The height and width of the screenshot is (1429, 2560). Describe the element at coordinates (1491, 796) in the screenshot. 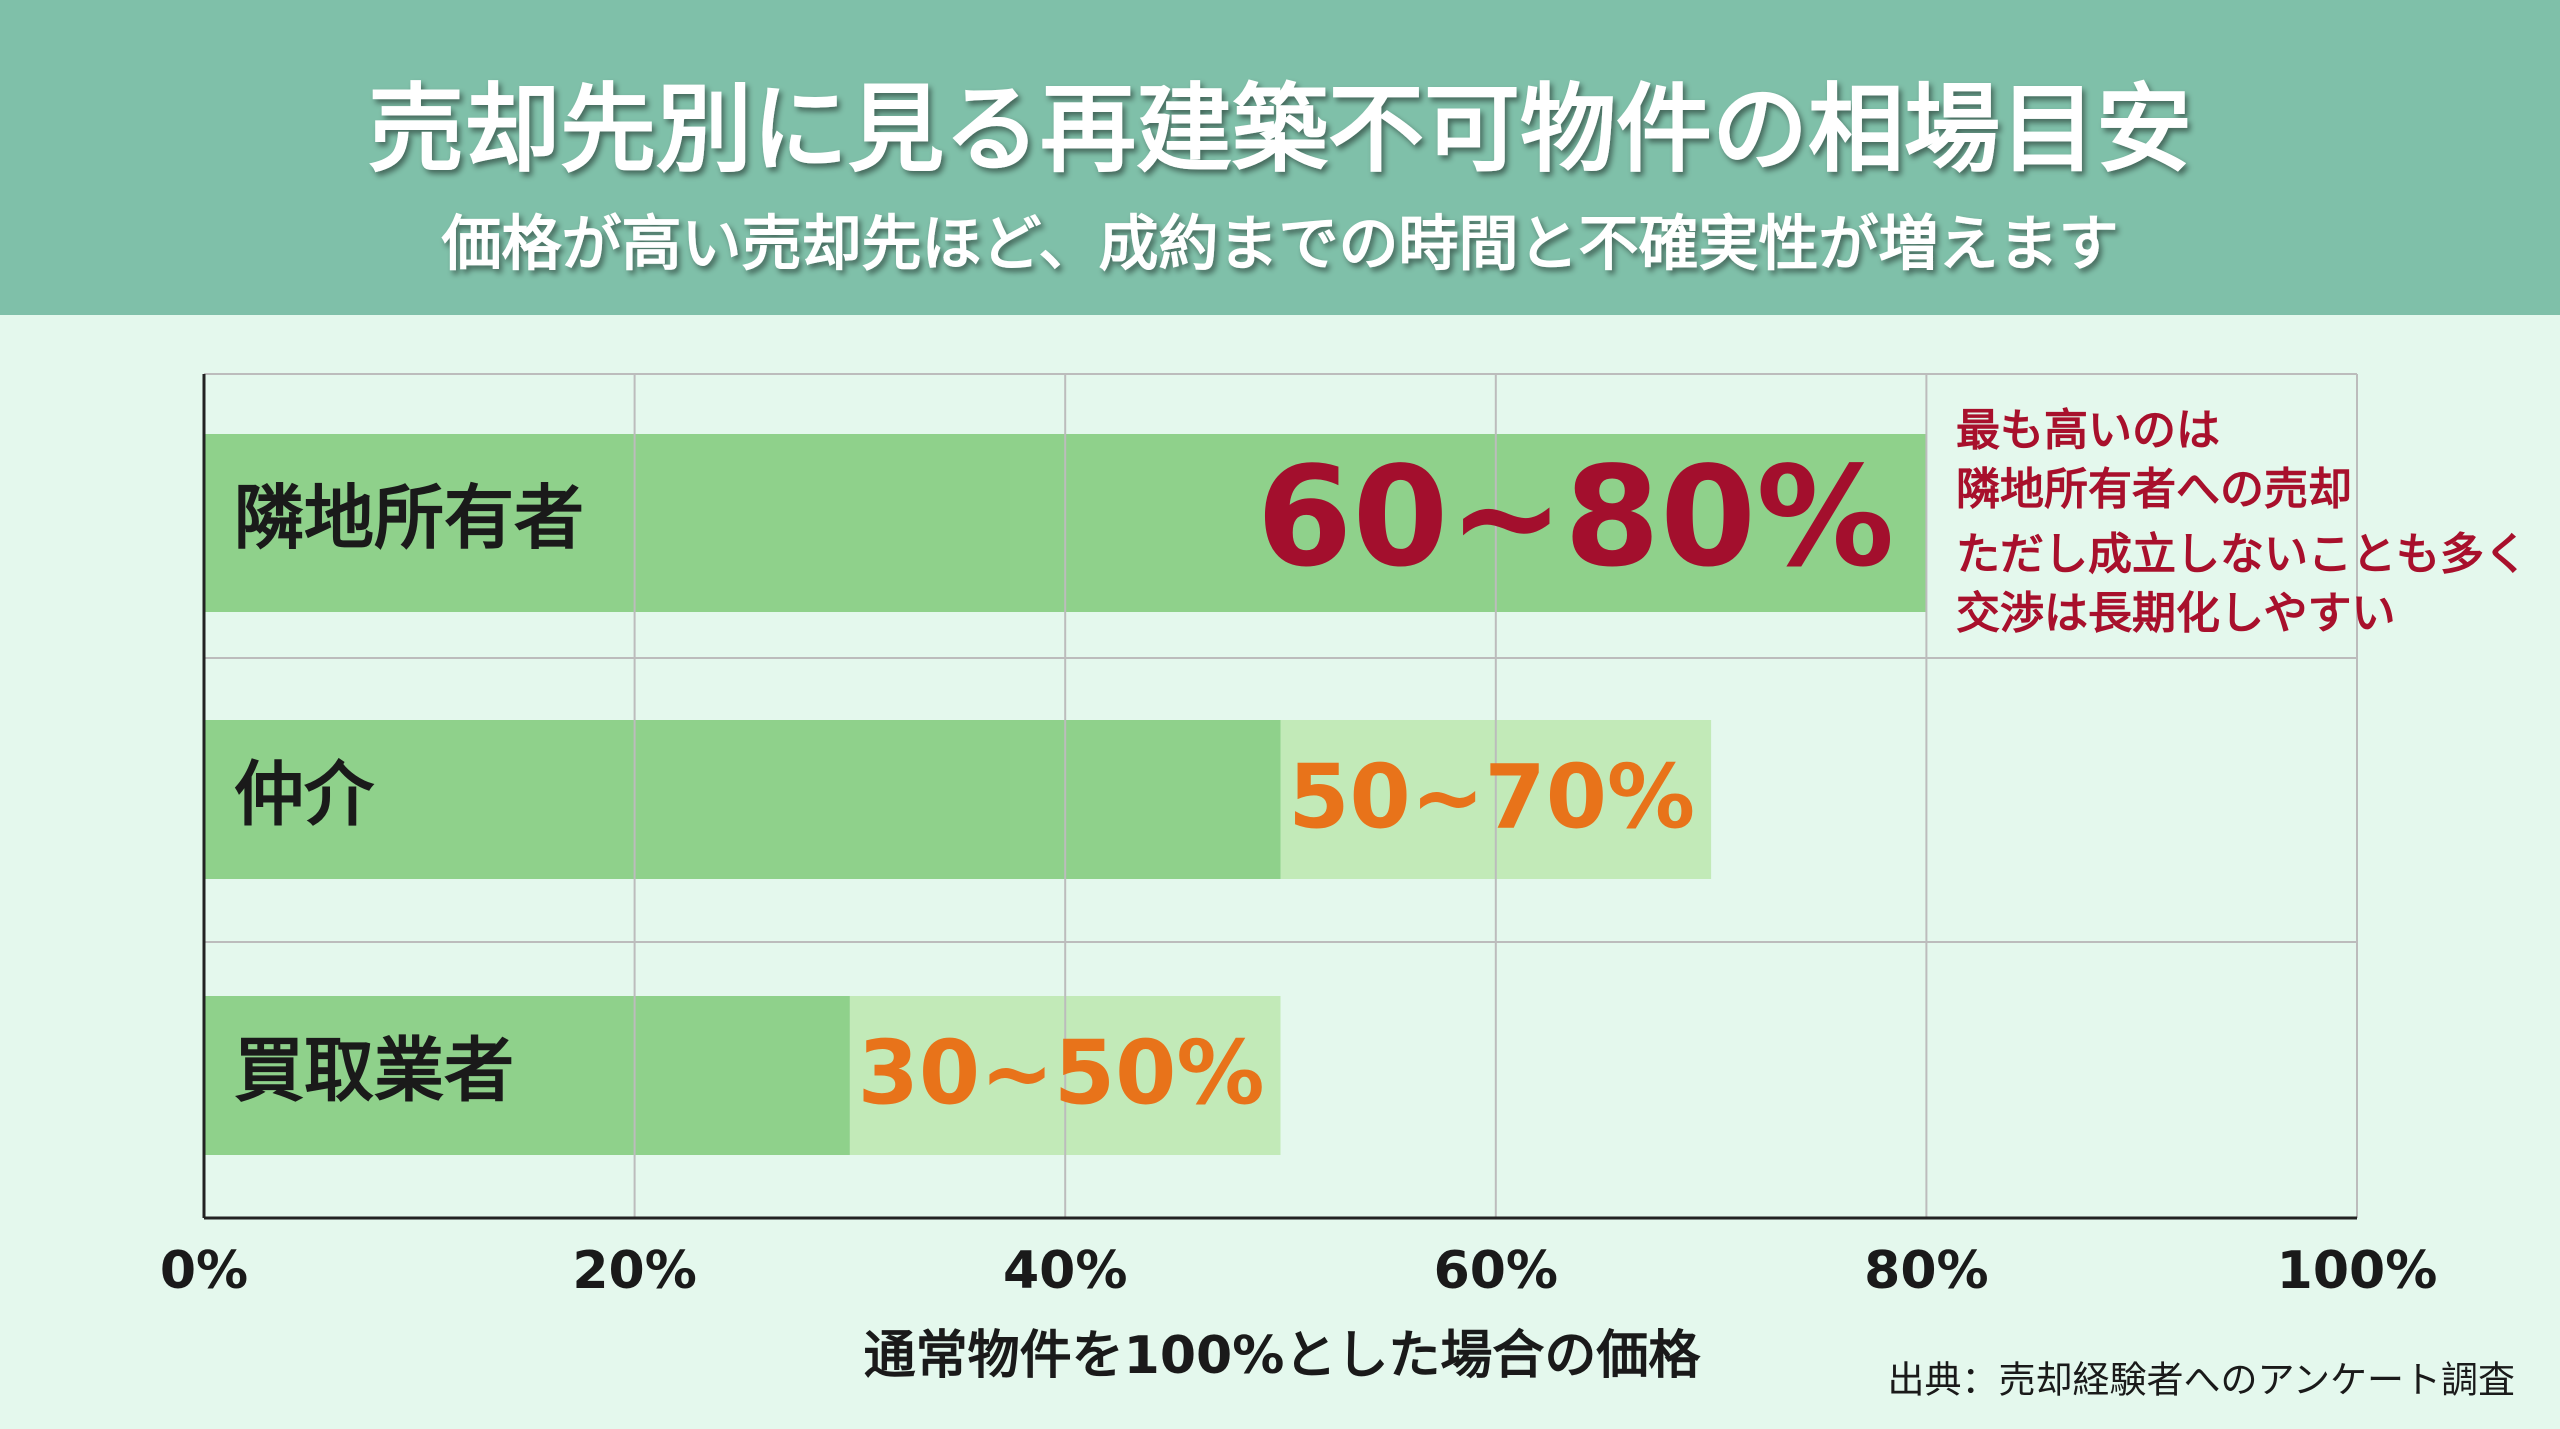

I see `value-label: 50~70%` at that location.